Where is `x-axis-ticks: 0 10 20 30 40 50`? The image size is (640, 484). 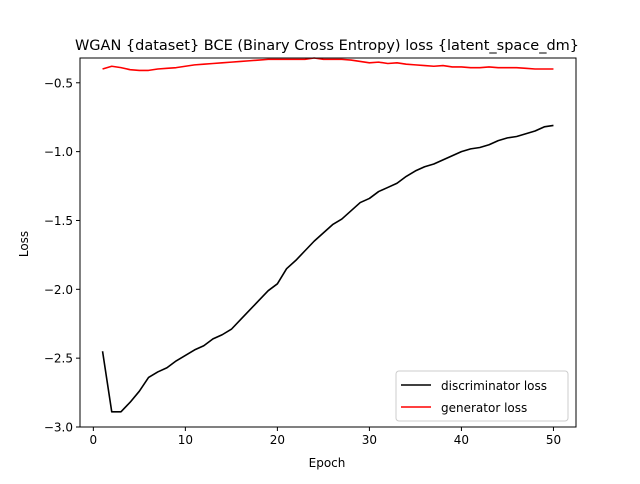 x-axis-ticks: 0 10 20 30 40 50 is located at coordinates (325, 437).